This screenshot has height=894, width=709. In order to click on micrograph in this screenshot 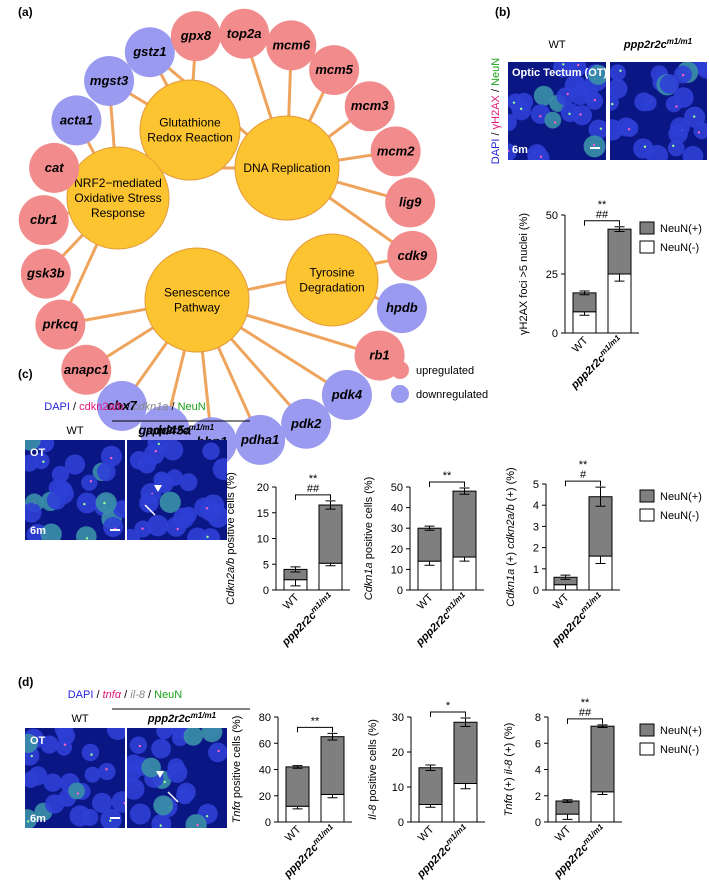, I will do `click(75, 490)`.